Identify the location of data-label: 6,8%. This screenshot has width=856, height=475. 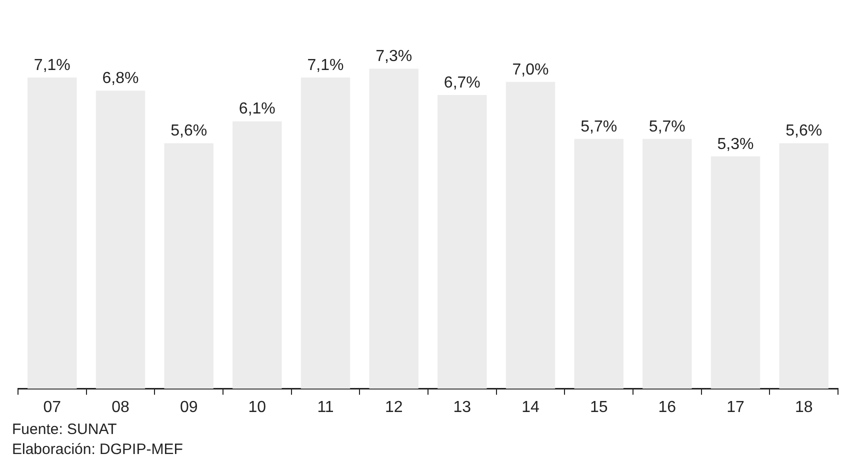
(120, 79).